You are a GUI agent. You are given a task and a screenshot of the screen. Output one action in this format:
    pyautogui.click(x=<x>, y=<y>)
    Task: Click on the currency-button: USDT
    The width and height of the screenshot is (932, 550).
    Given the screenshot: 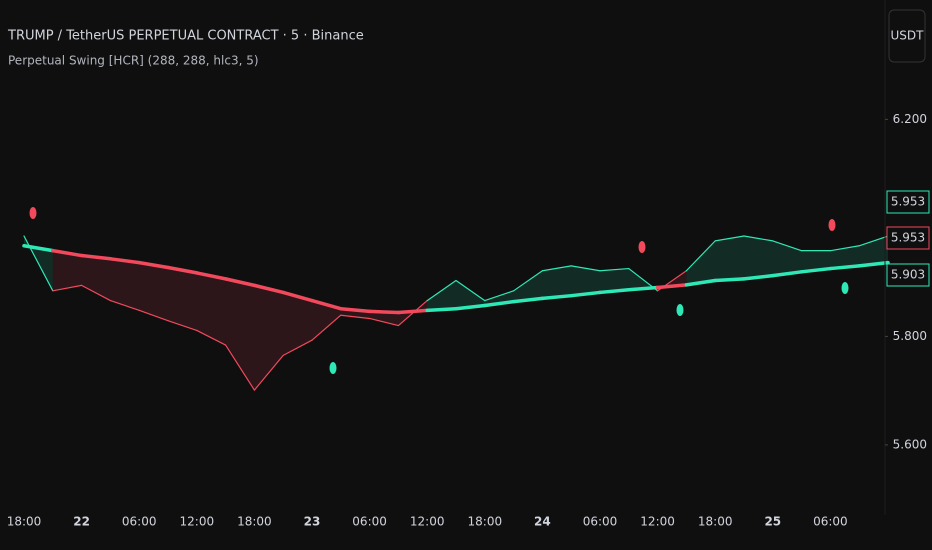 What is the action you would take?
    pyautogui.click(x=908, y=36)
    